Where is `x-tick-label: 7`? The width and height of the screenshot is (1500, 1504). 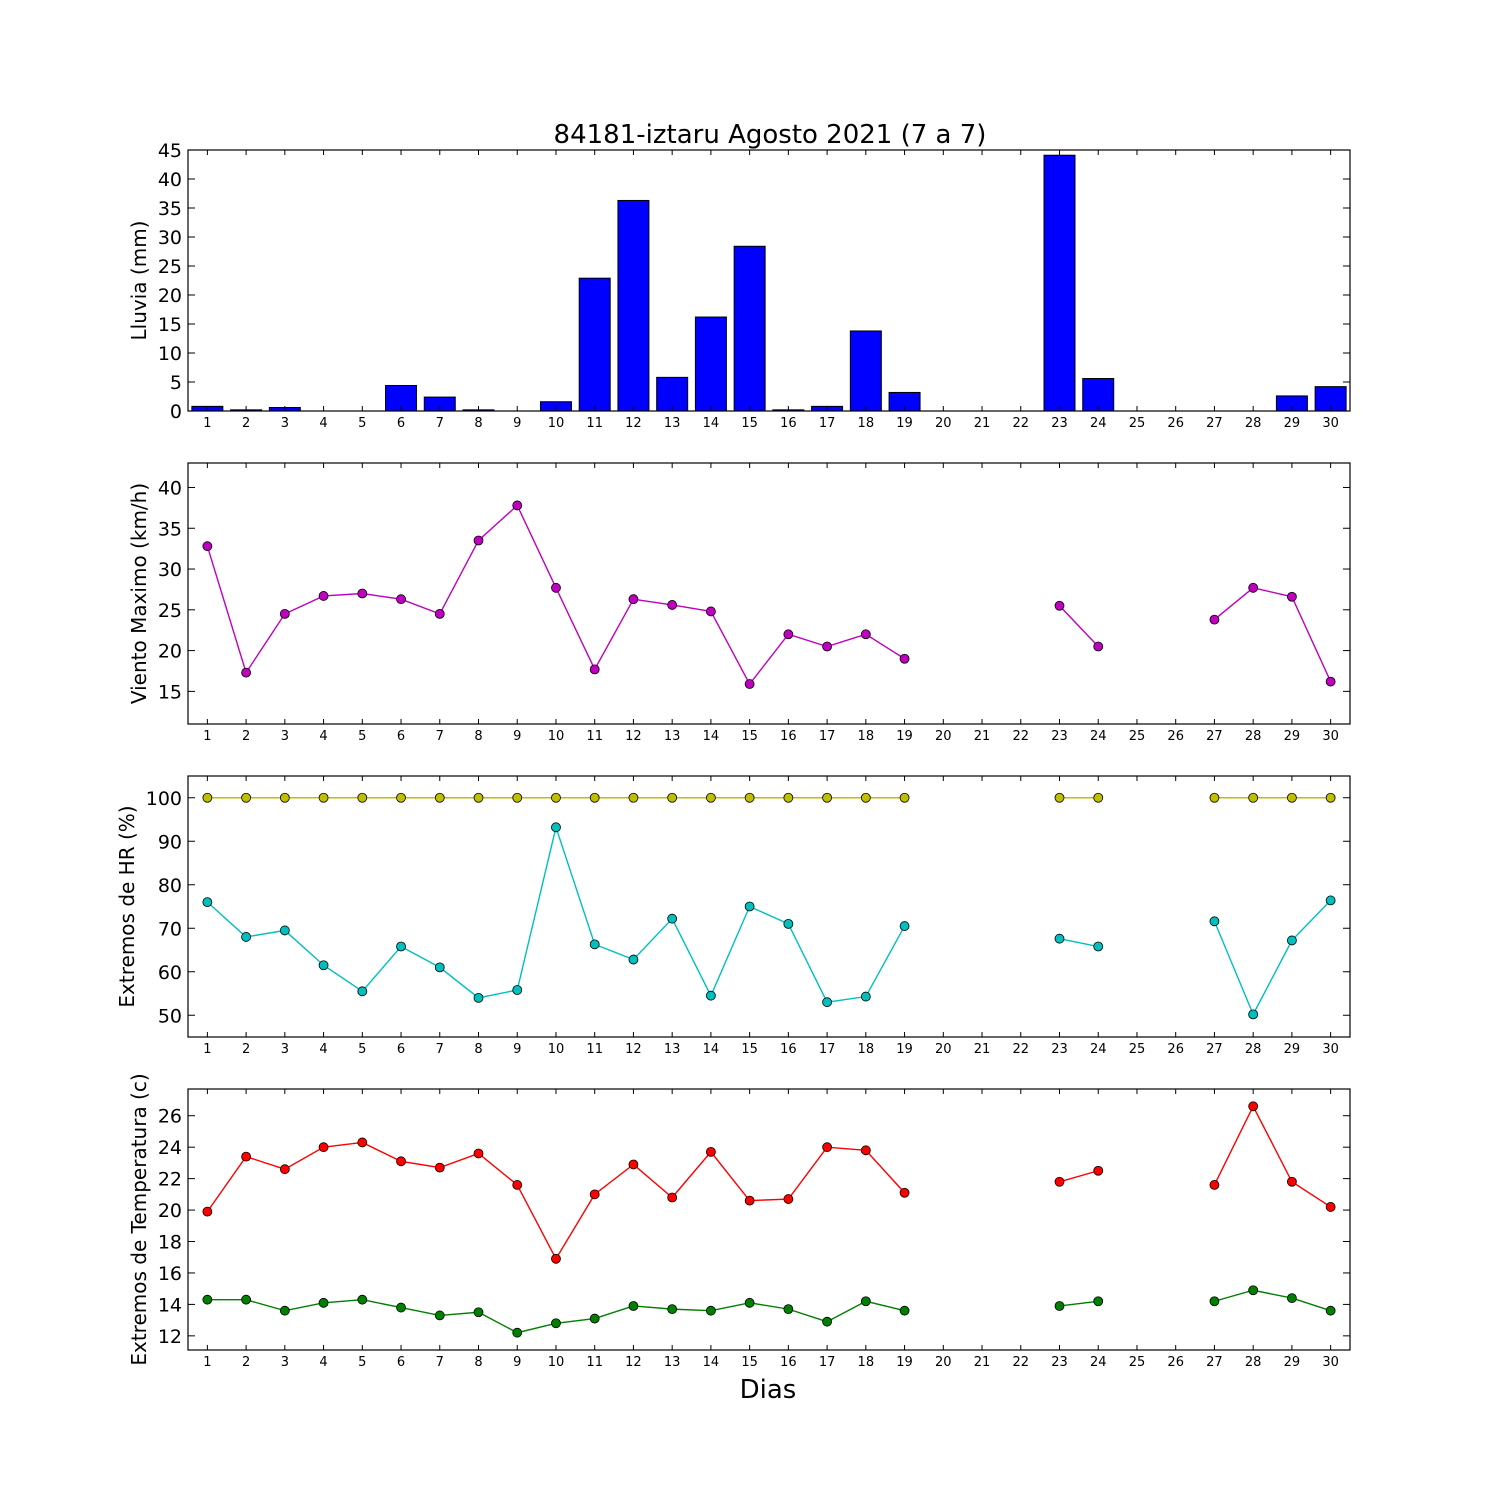 x-tick-label: 7 is located at coordinates (440, 736).